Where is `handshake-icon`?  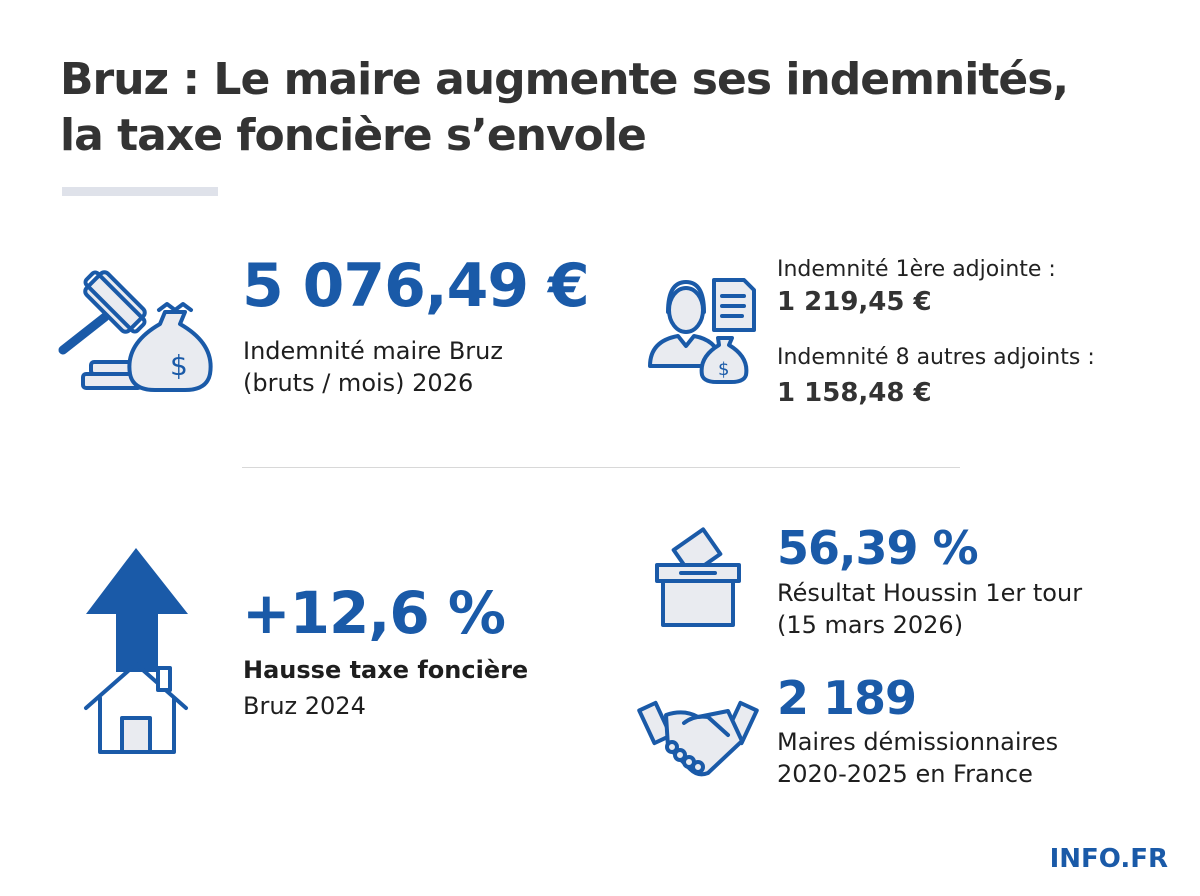 handshake-icon is located at coordinates (698, 738).